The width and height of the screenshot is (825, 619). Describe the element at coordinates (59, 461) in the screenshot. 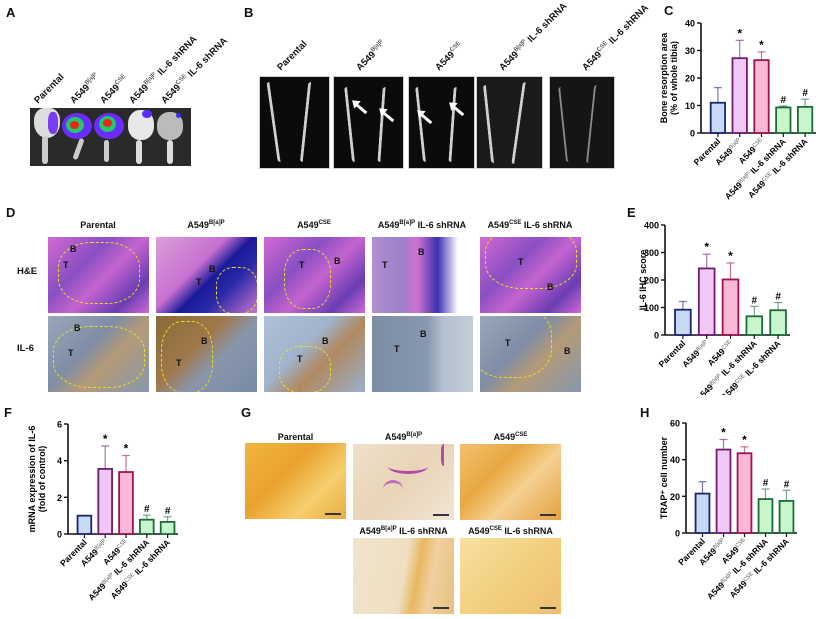

I see `y-tick-label: 4` at that location.